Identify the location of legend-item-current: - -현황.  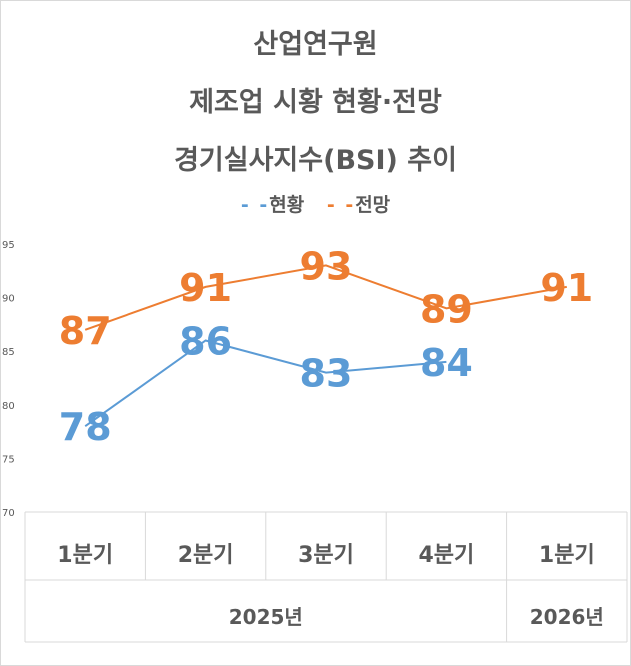
(272, 203).